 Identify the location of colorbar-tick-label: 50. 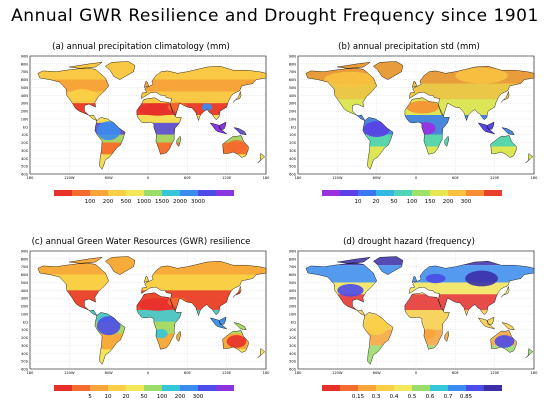
(144, 397).